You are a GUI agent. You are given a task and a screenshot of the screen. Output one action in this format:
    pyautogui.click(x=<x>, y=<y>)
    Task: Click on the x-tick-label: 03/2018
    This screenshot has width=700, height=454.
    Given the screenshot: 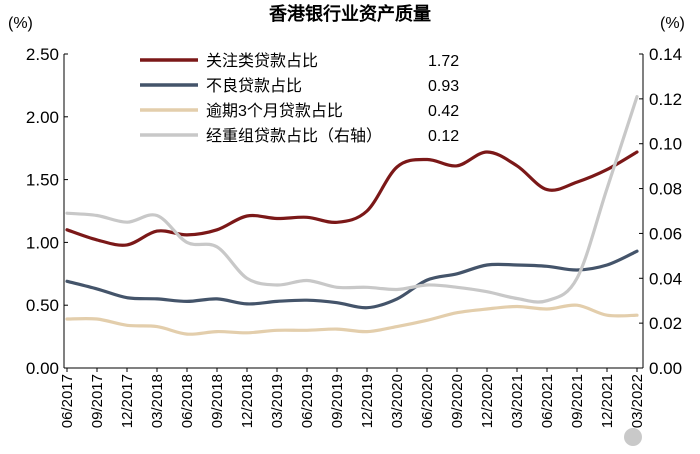 What is the action you would take?
    pyautogui.click(x=157, y=401)
    